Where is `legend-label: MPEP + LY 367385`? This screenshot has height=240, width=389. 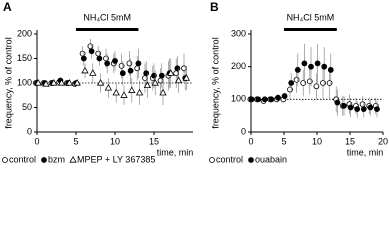 legend-label: MPEP + LY 367385 is located at coordinates (116, 159).